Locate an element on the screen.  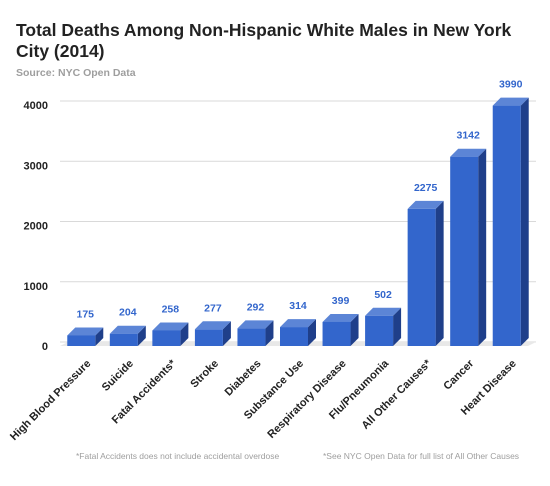
data-label: 502 is located at coordinates (383, 295).